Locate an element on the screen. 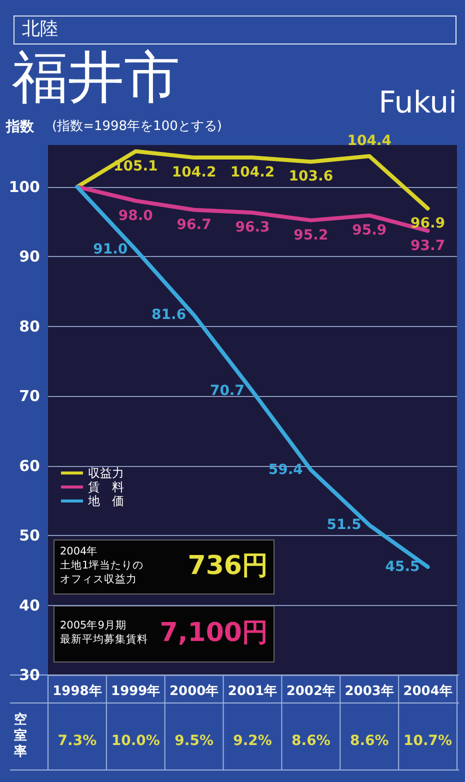 The width and height of the screenshot is (465, 782). data-label: 96.3 is located at coordinates (252, 228).